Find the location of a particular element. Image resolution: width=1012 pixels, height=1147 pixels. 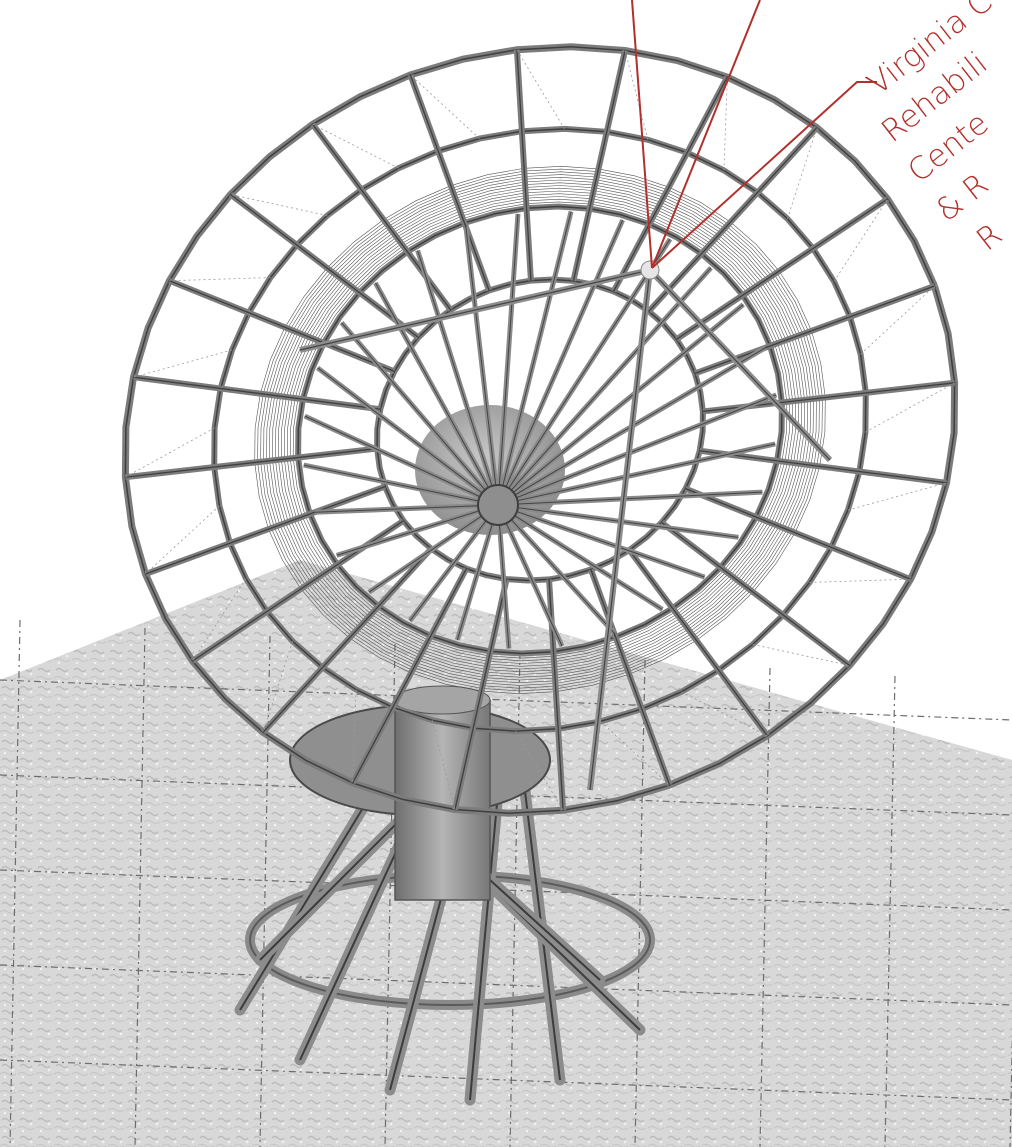

annotation-callout is located at coordinates (754, 134).